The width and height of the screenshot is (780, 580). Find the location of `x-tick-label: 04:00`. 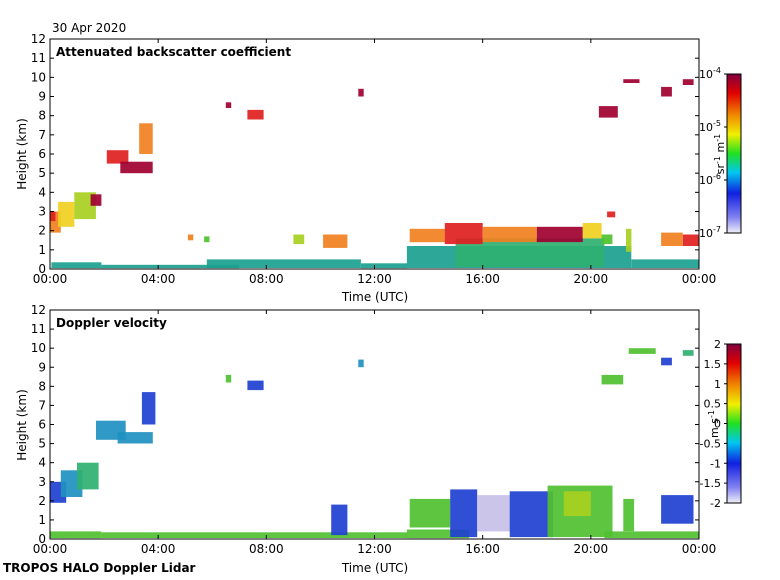

x-tick-label: 04:00 is located at coordinates (158, 279).